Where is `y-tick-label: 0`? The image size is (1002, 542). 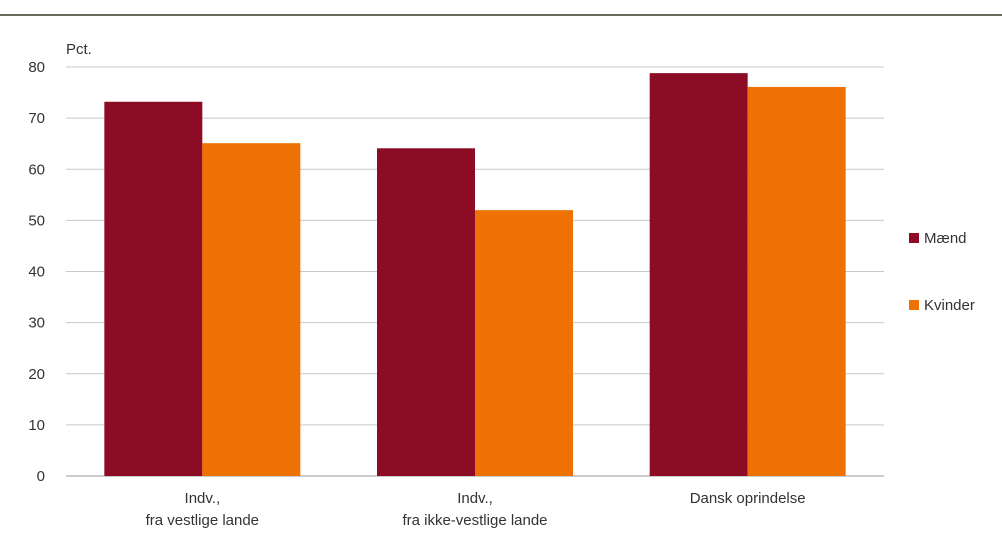 y-tick-label: 0 is located at coordinates (41, 476).